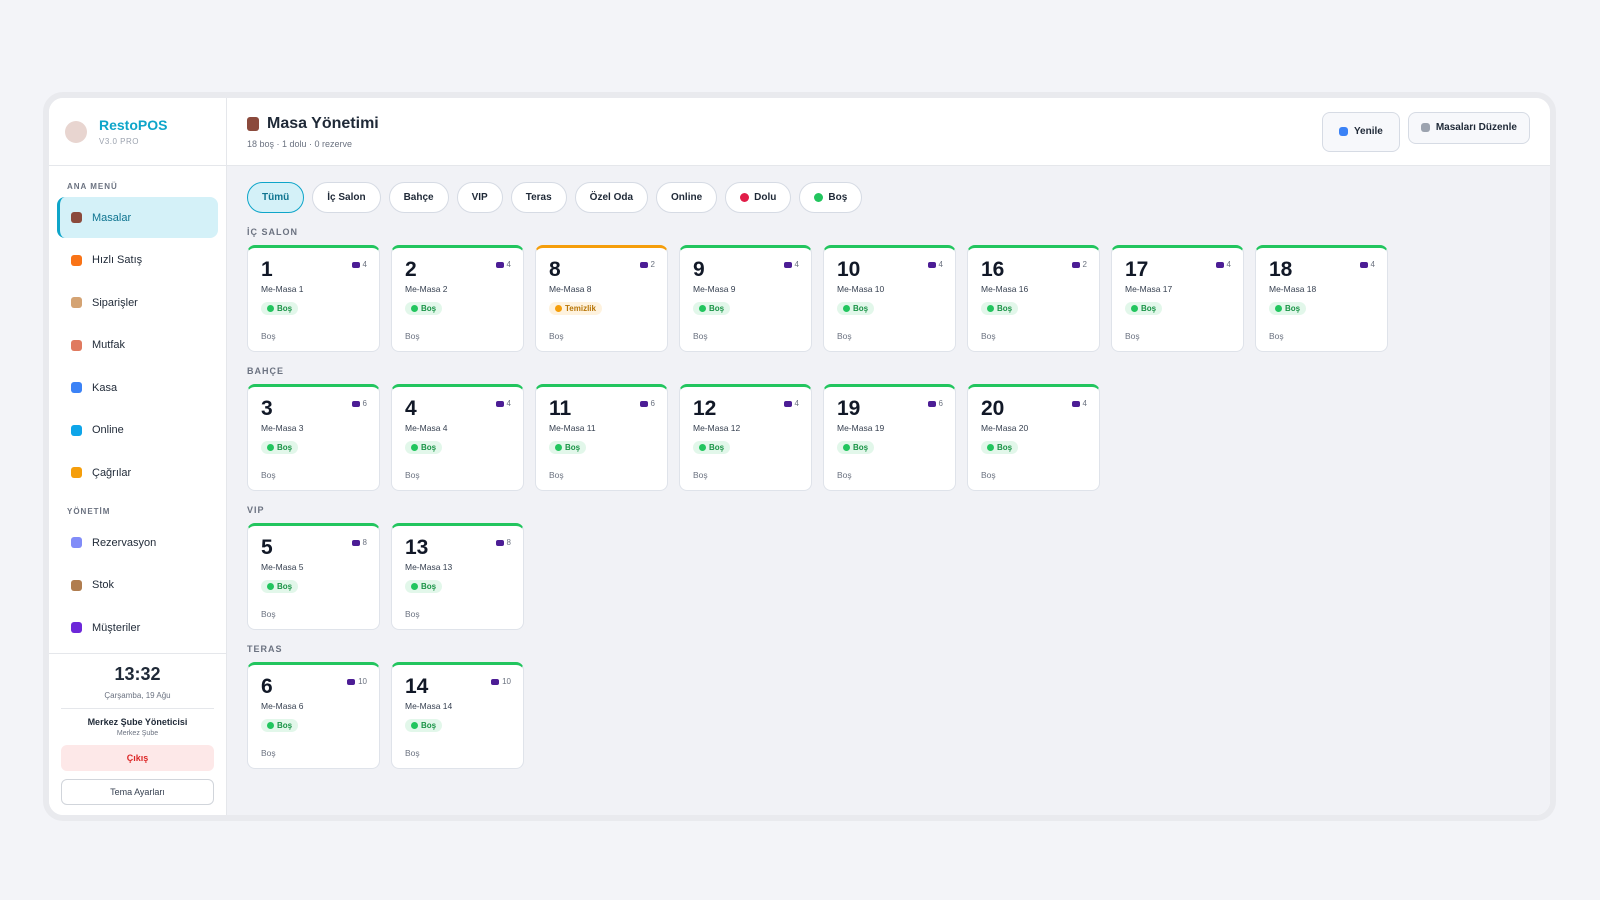 This screenshot has height=900, width=1600. I want to click on table-capacity: 4, so click(1223, 264).